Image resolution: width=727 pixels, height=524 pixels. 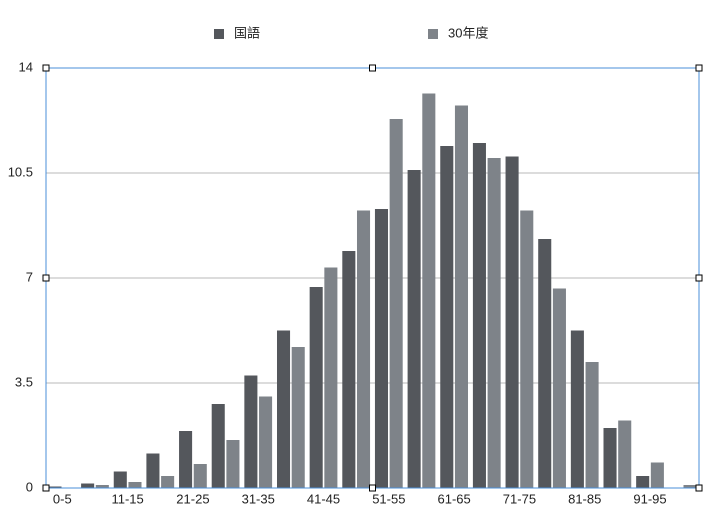 I want to click on x-tick-label: 51-55, so click(x=388, y=498).